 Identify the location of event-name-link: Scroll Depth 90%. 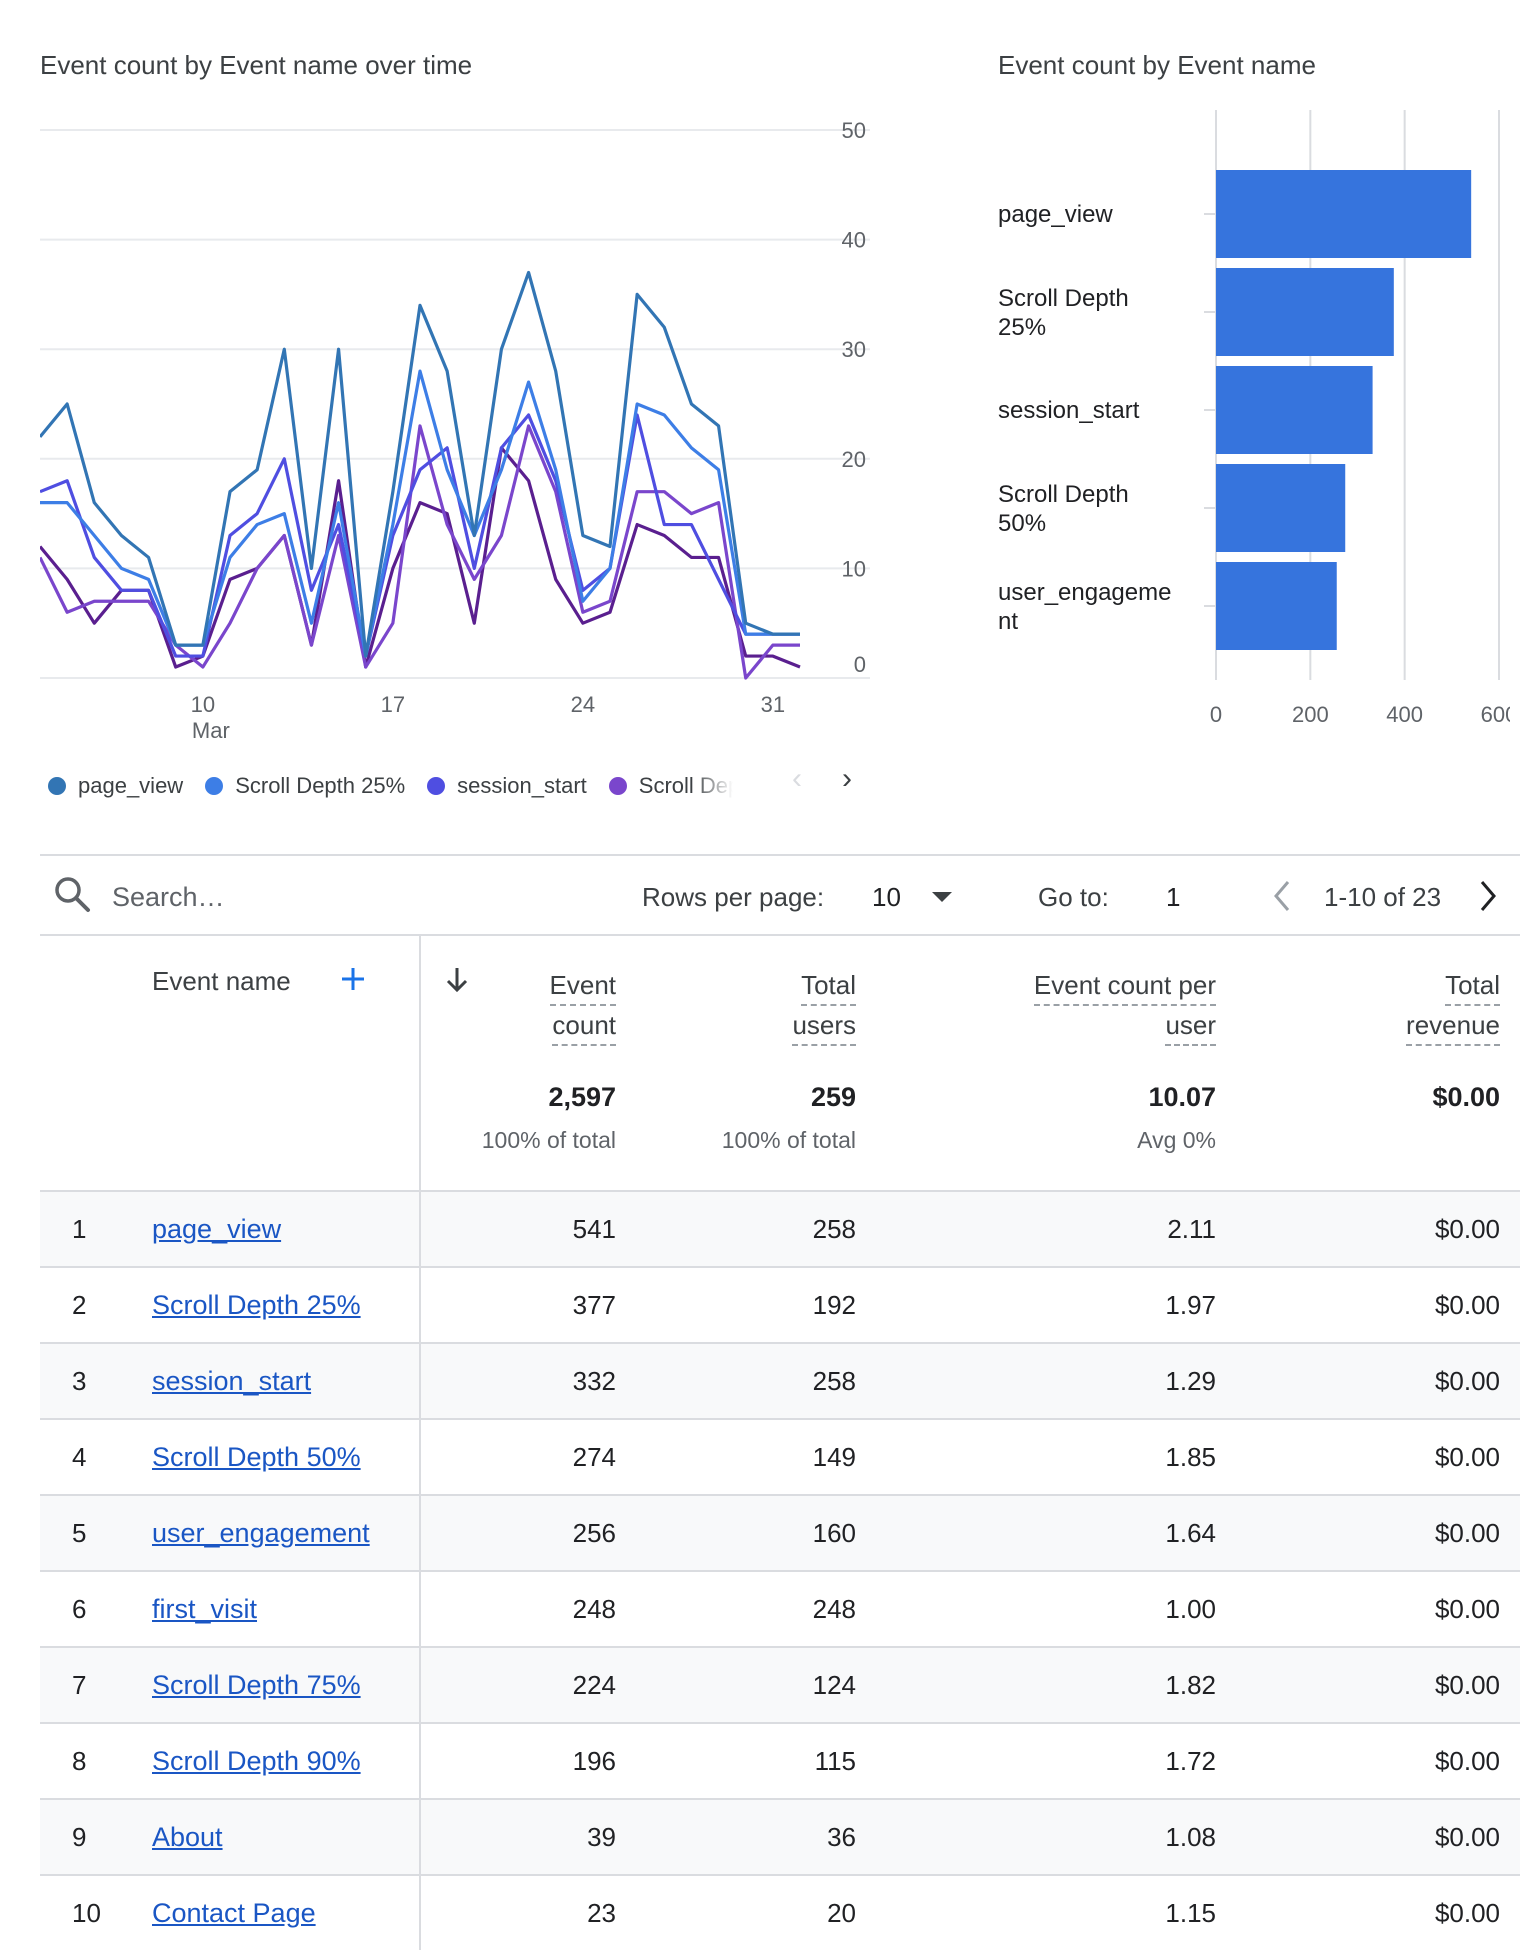
(256, 1760).